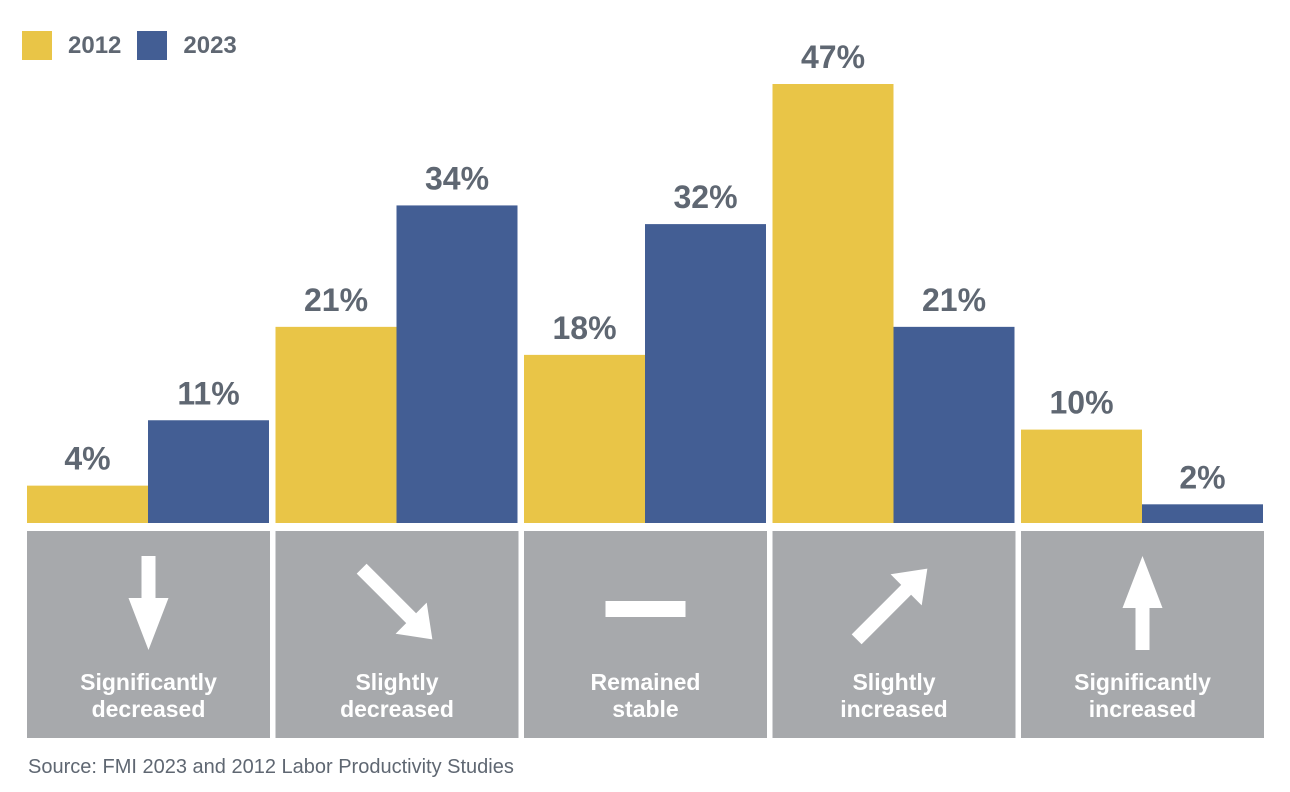 This screenshot has width=1290, height=792. Describe the element at coordinates (584, 328) in the screenshot. I see `value-label-2012-remained-stable: 18%` at that location.